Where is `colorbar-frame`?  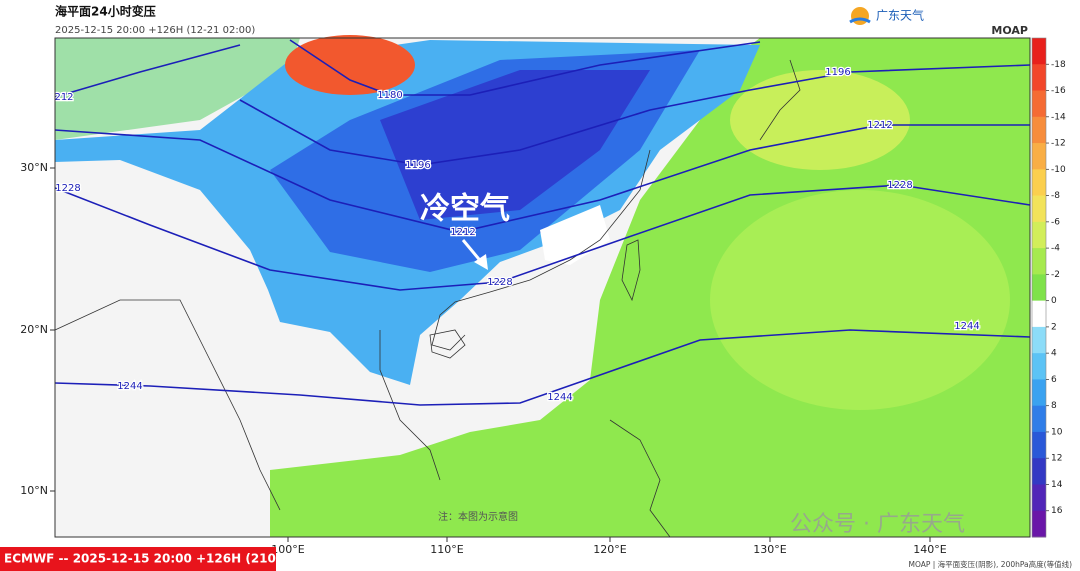 colorbar-frame is located at coordinates (1039, 287).